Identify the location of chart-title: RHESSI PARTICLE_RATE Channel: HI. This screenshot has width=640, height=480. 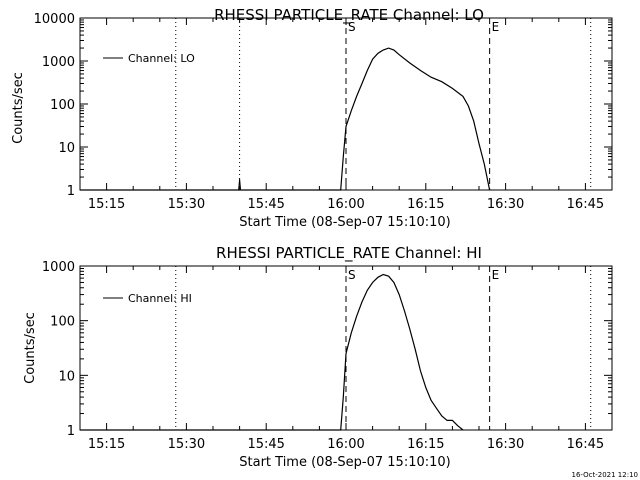
(349, 253).